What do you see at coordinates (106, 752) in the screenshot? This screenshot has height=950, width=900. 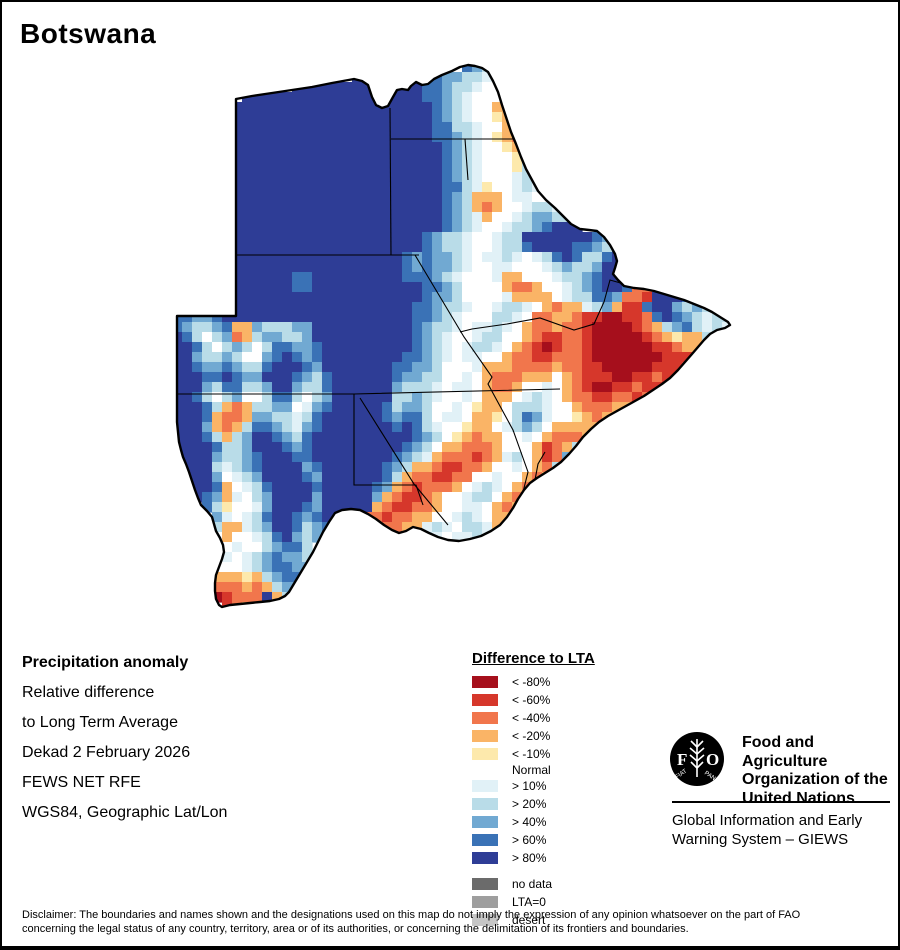 I see `info-line-3: Dekad 2 February 2026` at bounding box center [106, 752].